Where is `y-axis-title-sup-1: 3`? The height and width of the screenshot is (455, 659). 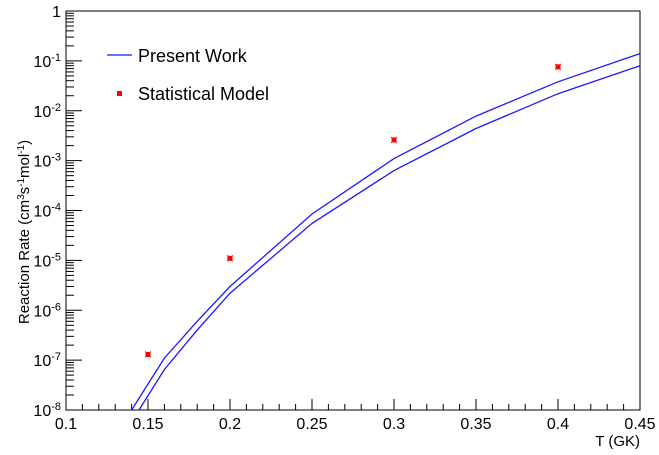 y-axis-title-sup-1: 3 is located at coordinates (21, 197).